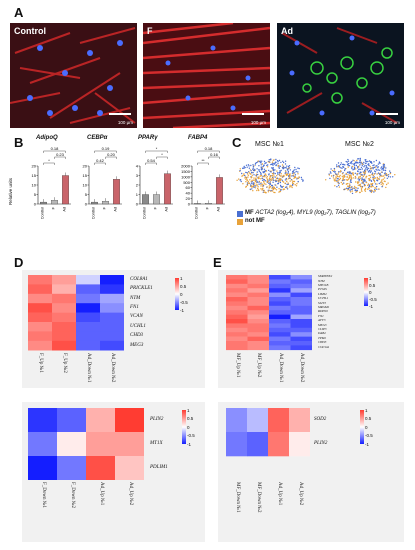  I want to click on micrograph-label: Control, so click(30, 31).